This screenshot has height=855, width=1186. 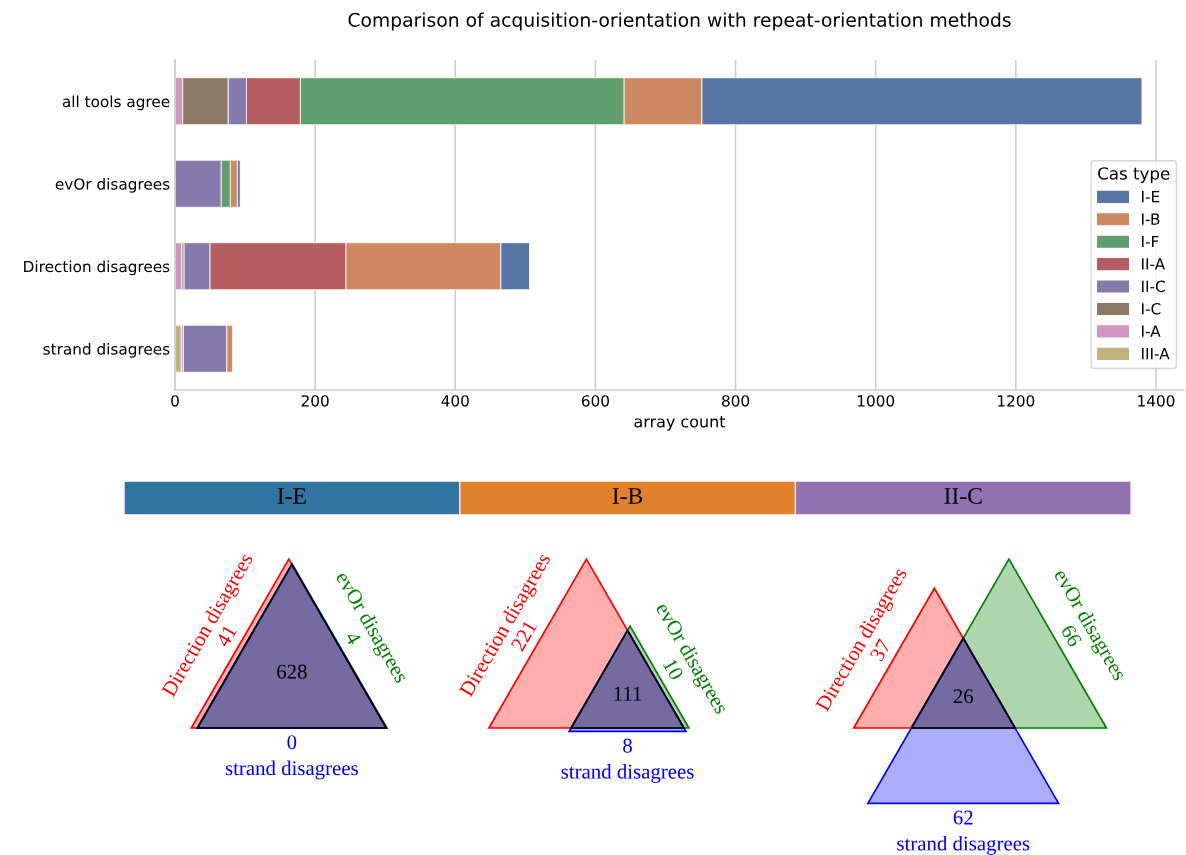 I want to click on text: 26, so click(x=963, y=696).